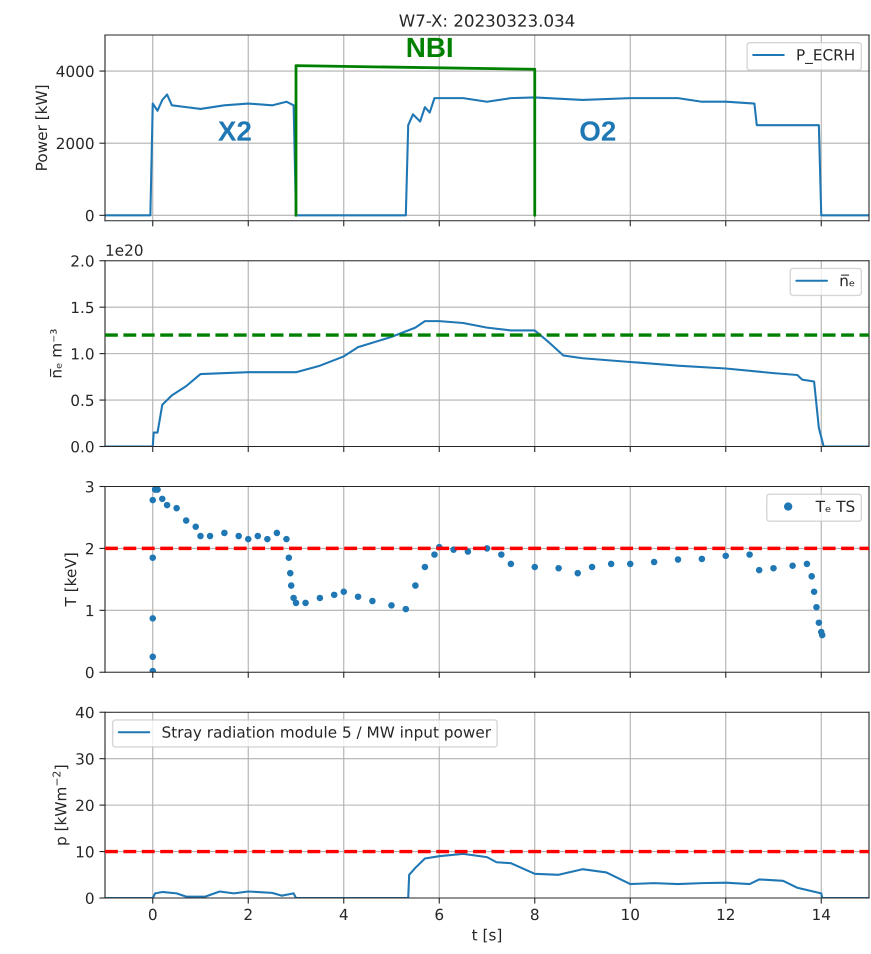 The width and height of the screenshot is (871, 954). I want to click on x-tick-label: 8, so click(534, 914).